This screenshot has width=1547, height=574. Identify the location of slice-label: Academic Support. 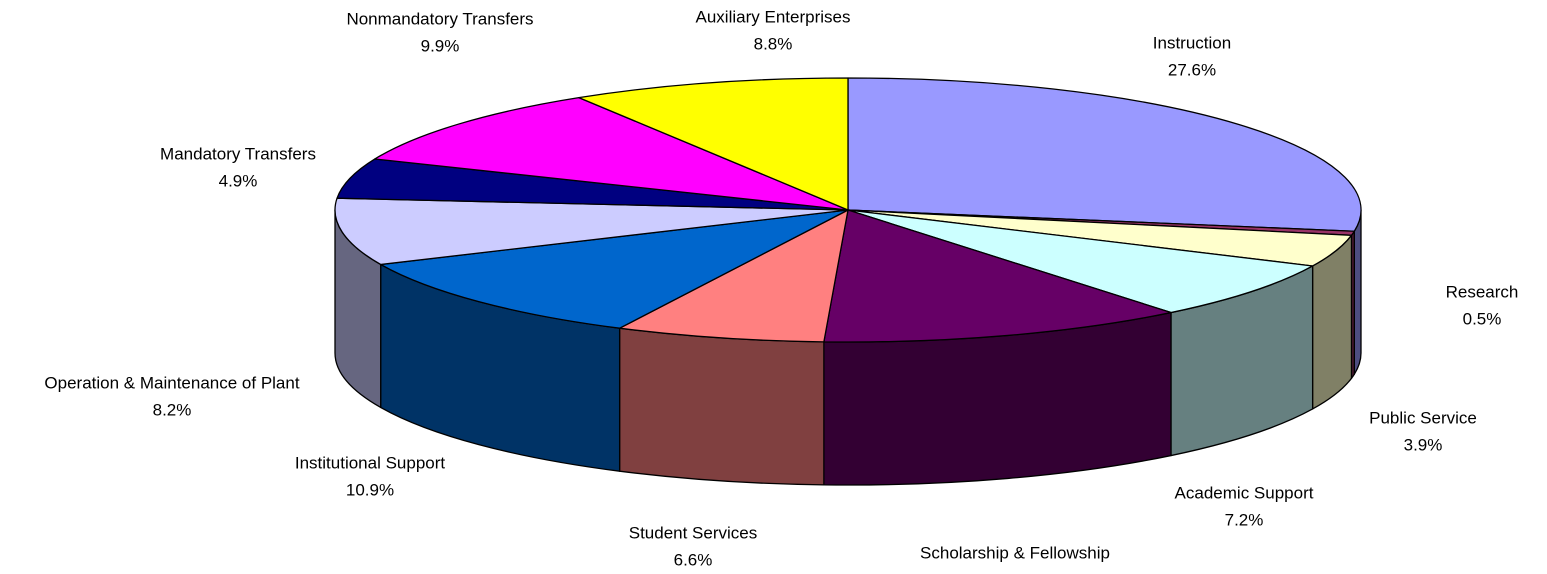
(1244, 492).